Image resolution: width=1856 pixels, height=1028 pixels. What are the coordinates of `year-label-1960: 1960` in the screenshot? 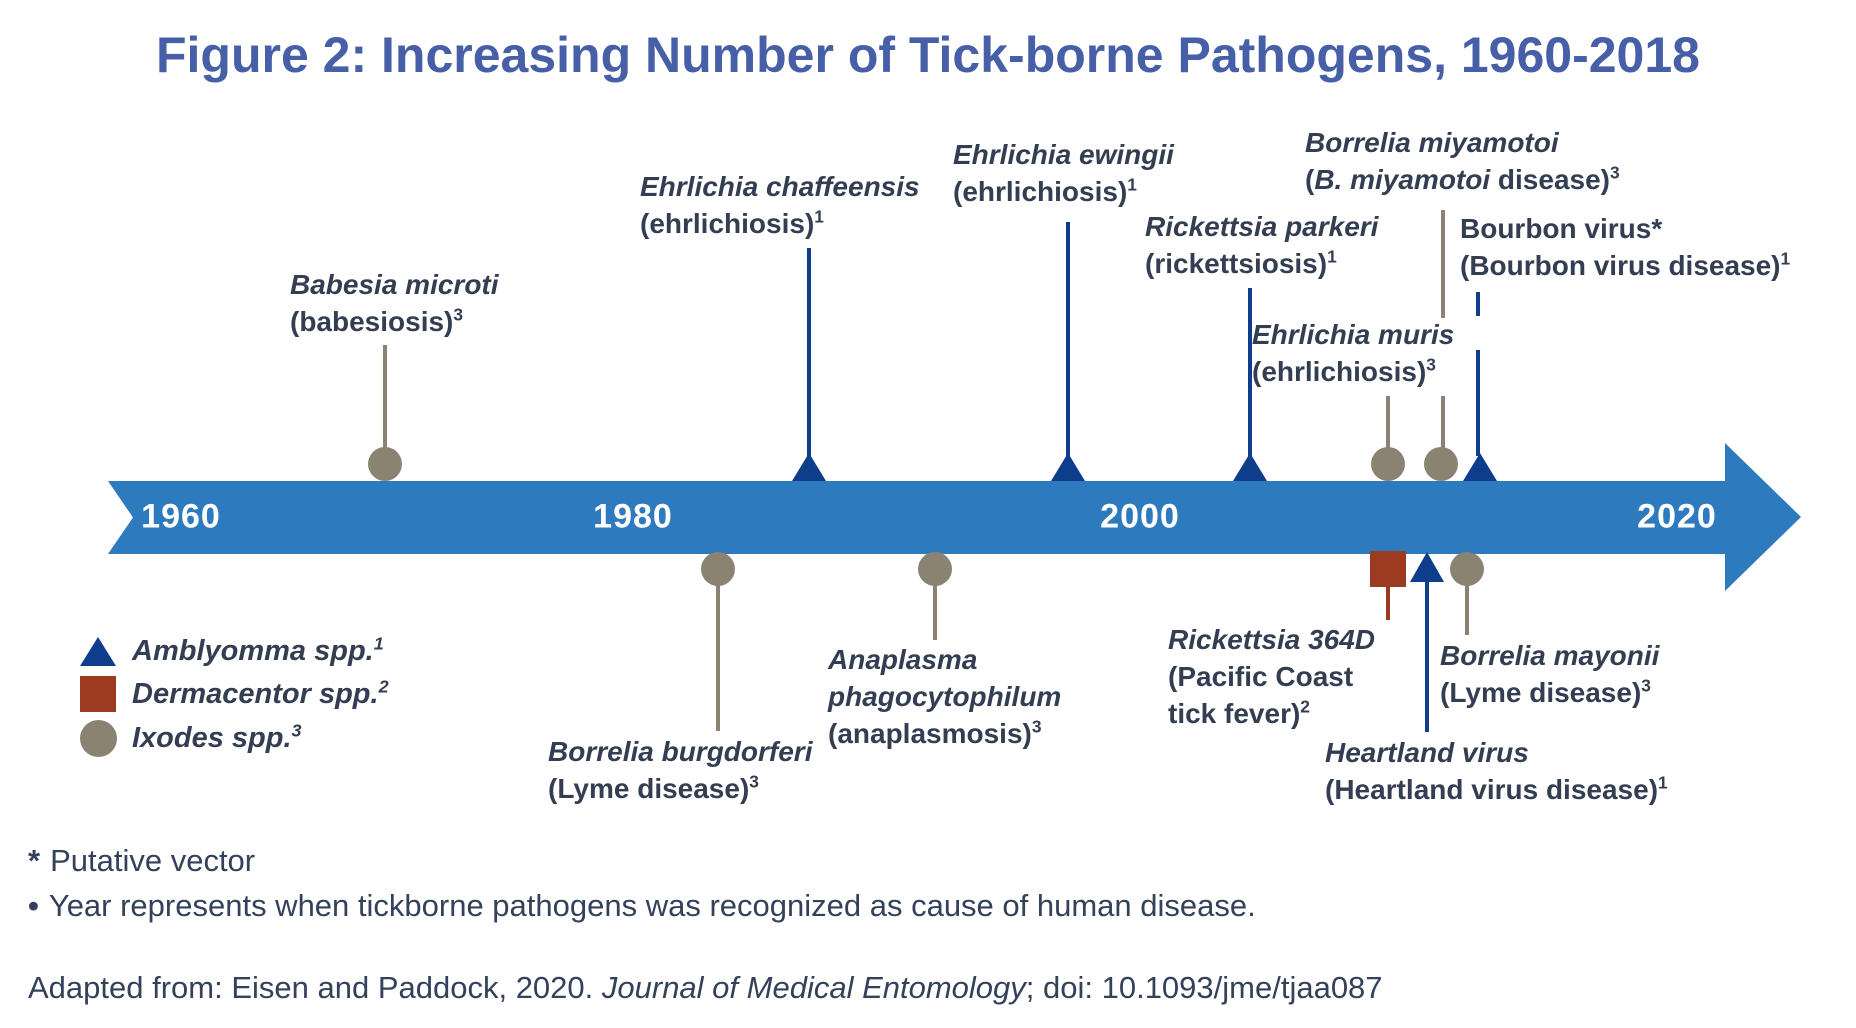 It's located at (181, 516).